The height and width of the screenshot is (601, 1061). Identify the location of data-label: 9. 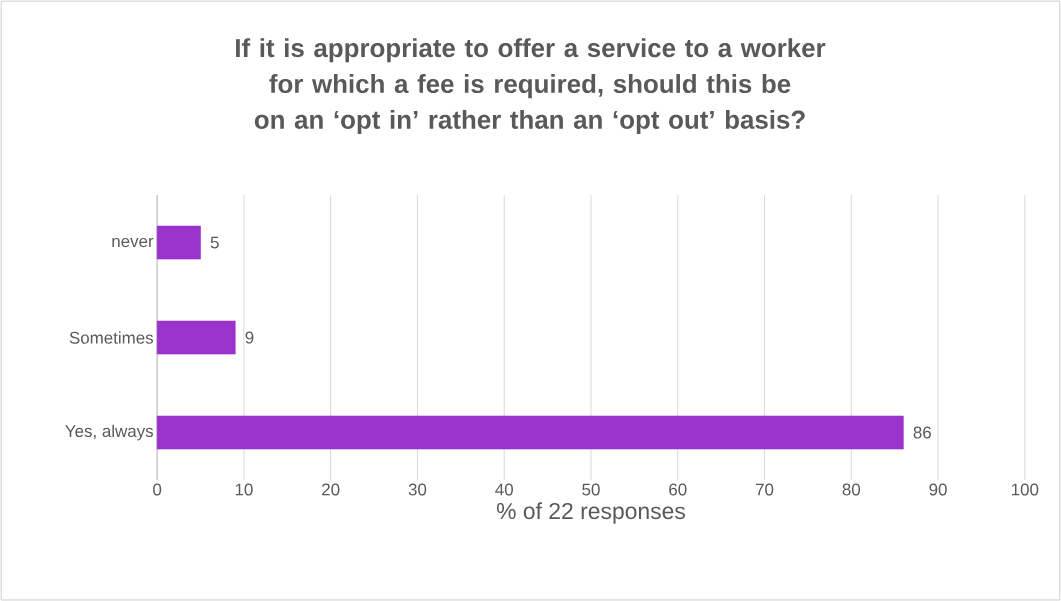
(249, 337).